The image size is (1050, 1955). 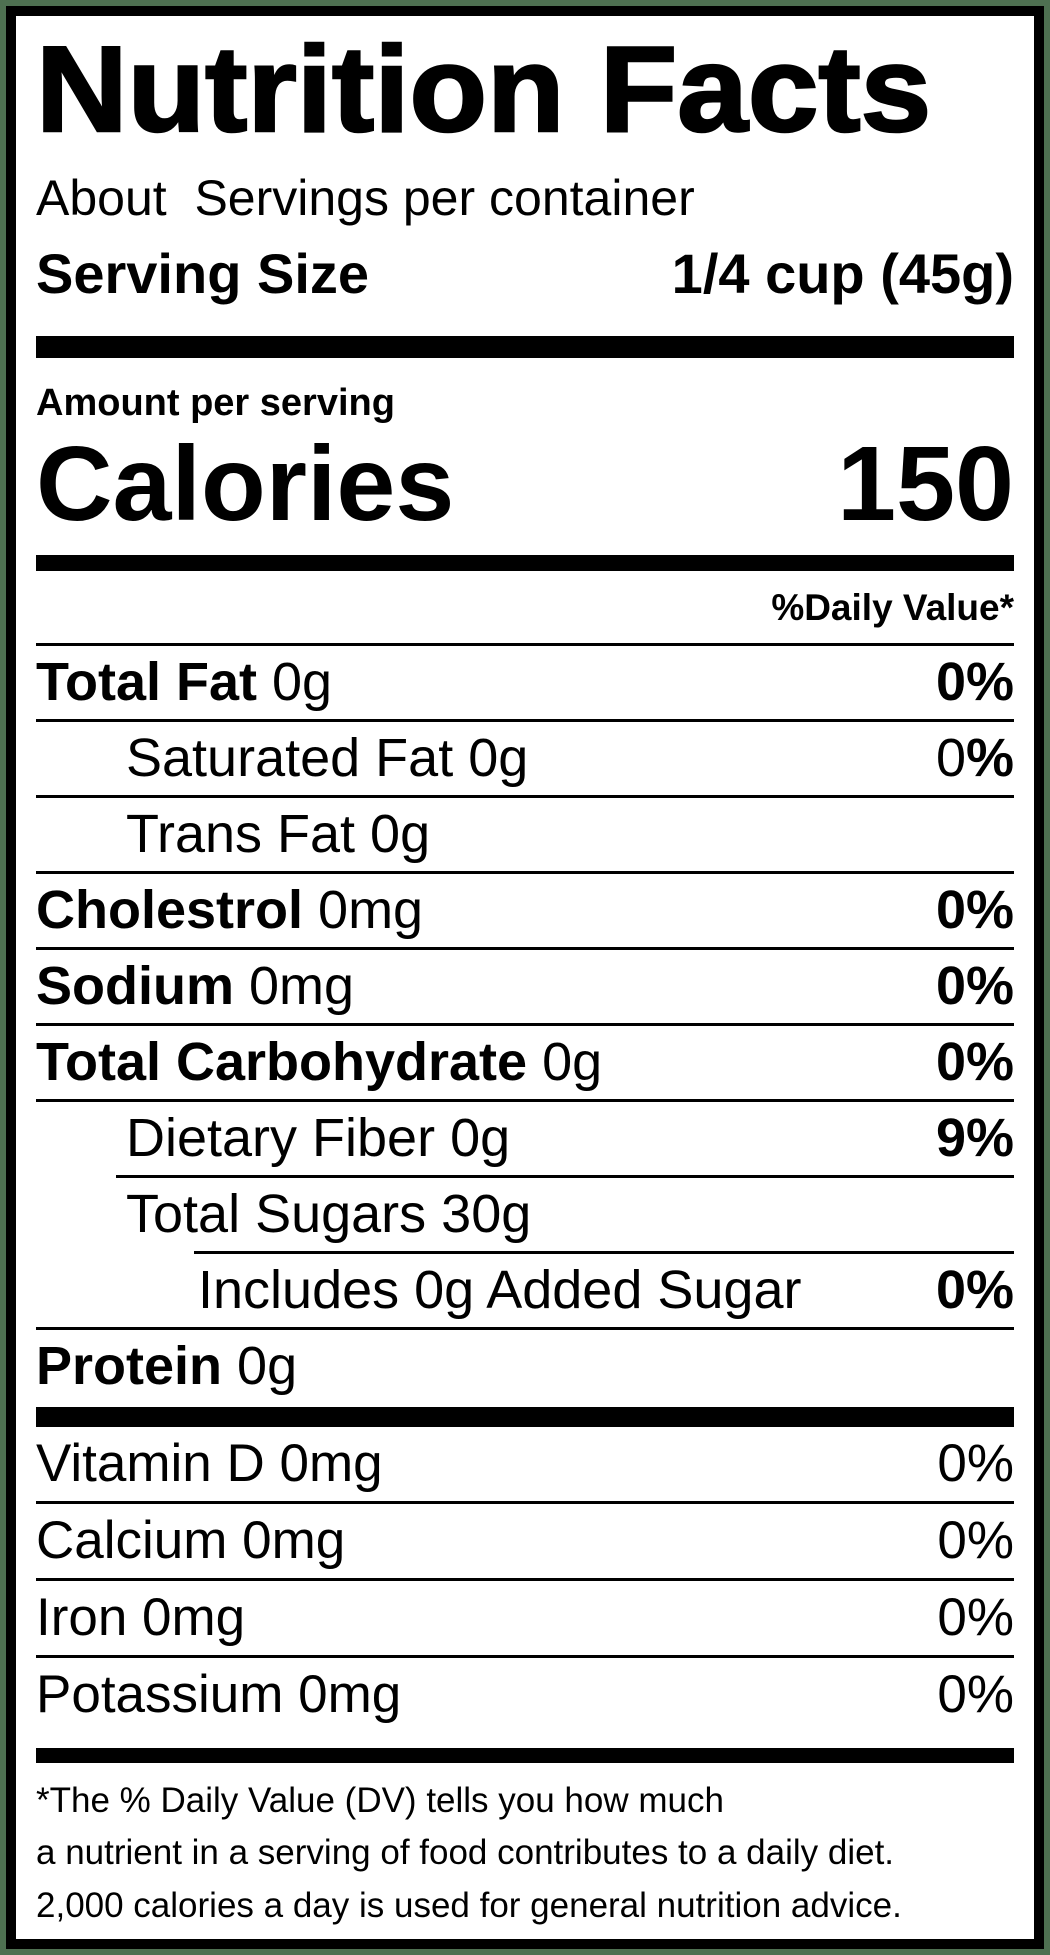 What do you see at coordinates (327, 758) in the screenshot?
I see `nutrient-name: Saturated Fat 0g` at bounding box center [327, 758].